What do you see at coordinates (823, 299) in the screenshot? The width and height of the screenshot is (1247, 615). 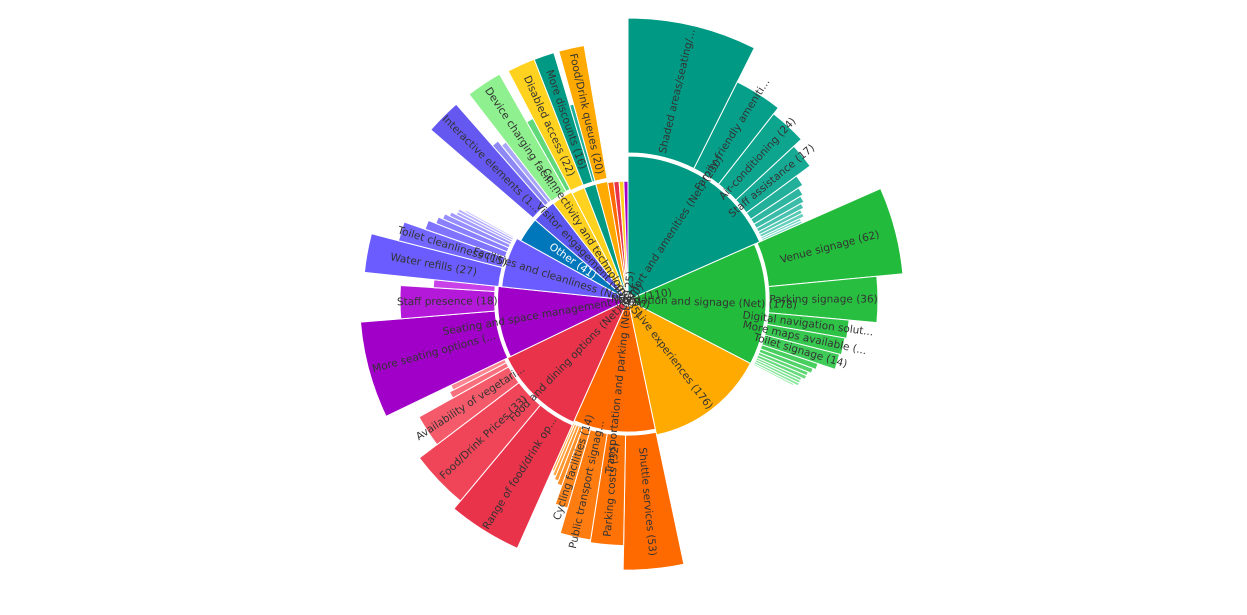 I see `child-label: Parking signage (36)` at bounding box center [823, 299].